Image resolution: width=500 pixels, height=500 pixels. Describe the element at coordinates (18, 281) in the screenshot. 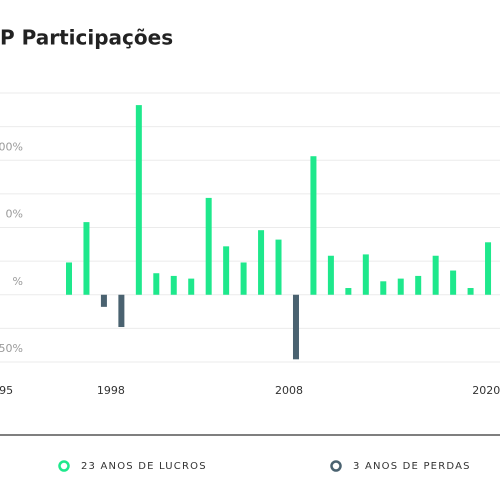

I see `y-tick-label: %` at that location.